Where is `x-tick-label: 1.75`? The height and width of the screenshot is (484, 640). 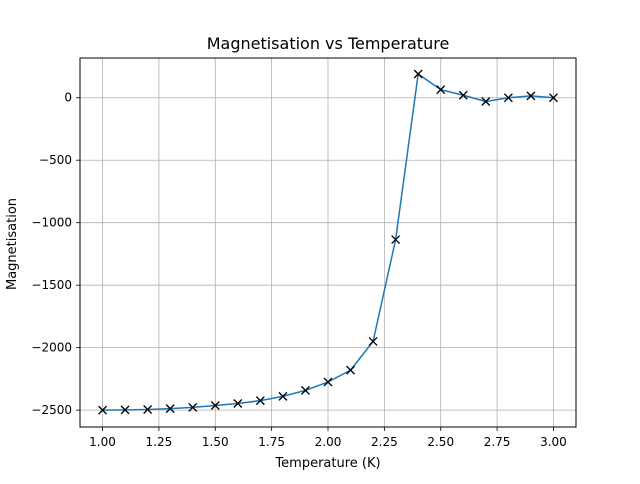 x-tick-label: 1.75 is located at coordinates (271, 442).